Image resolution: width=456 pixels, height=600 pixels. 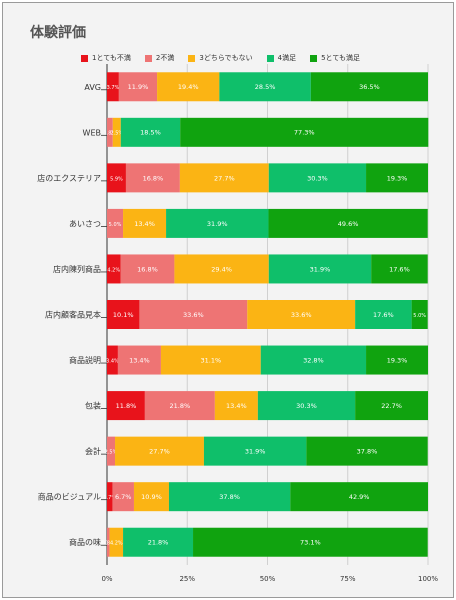 I want to click on data-label: 49.6%, so click(x=348, y=224).